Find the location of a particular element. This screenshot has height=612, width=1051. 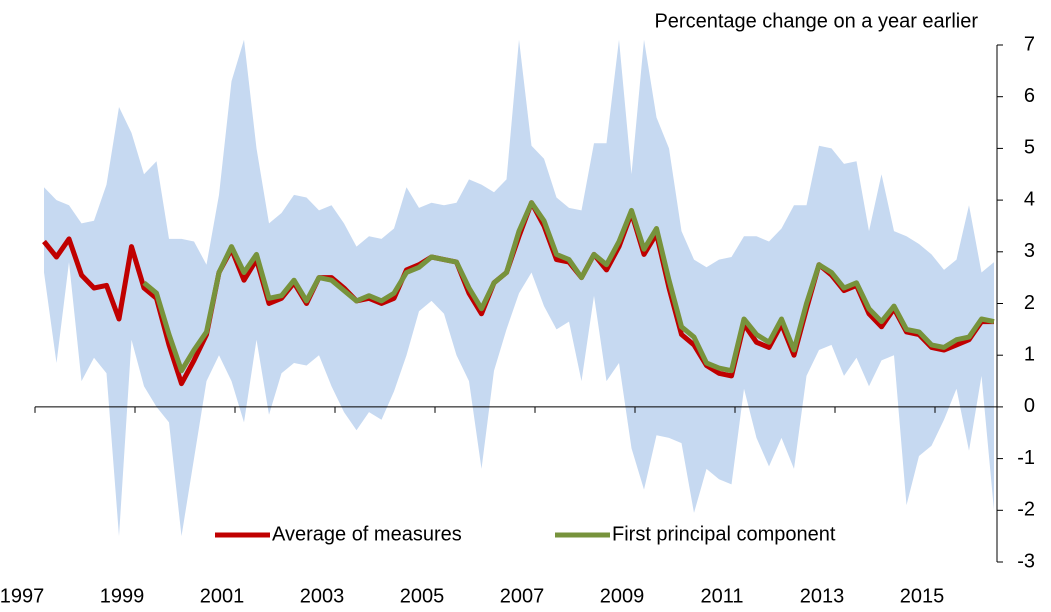

x-tick-label: 2011 is located at coordinates (721, 596).